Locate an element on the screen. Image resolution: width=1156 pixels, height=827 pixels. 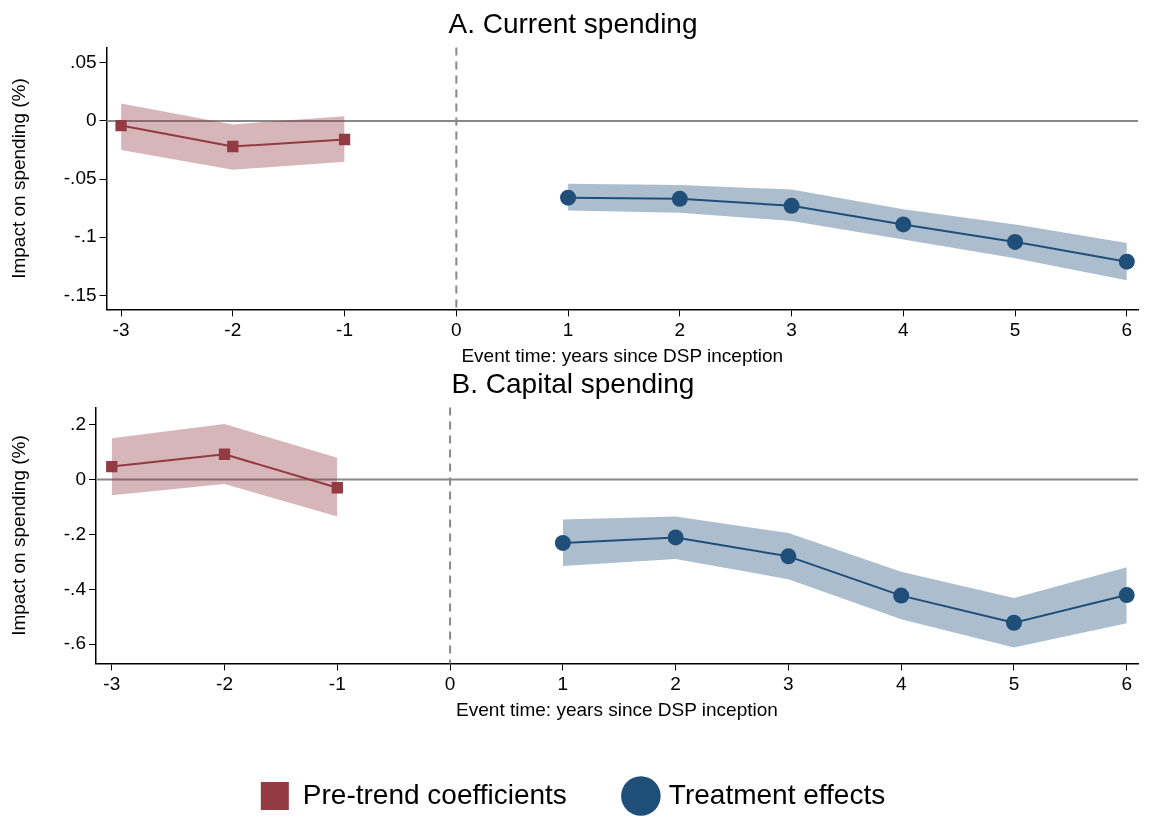
y-tick-label: -.05 is located at coordinates (80, 178).